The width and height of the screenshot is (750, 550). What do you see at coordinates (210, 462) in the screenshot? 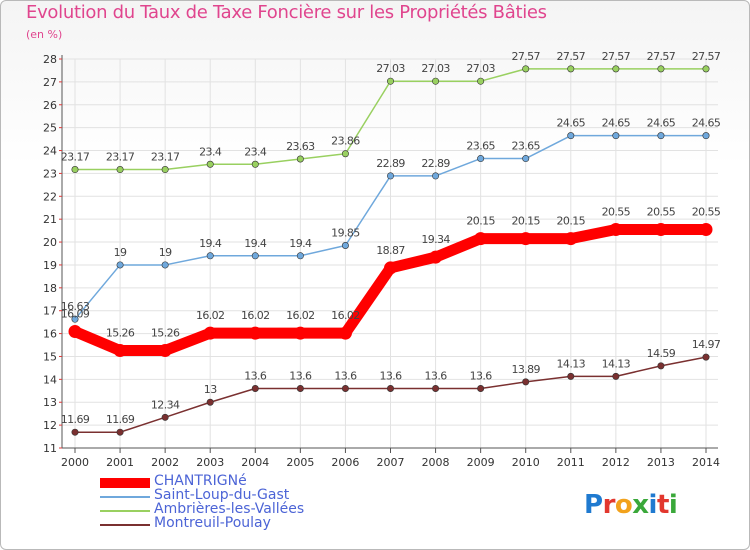
I see `x-tick-label: 2003` at bounding box center [210, 462].